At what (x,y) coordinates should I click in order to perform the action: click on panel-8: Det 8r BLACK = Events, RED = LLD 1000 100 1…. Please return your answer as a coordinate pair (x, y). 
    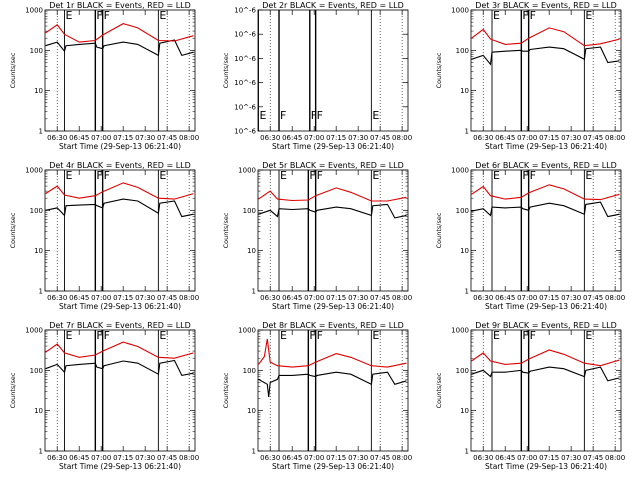
    Looking at the image, I should click on (317, 396).